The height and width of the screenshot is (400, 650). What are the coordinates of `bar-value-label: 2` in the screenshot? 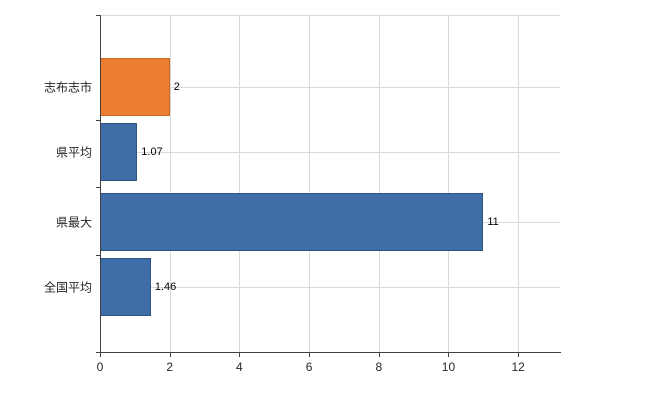 It's located at (176, 87).